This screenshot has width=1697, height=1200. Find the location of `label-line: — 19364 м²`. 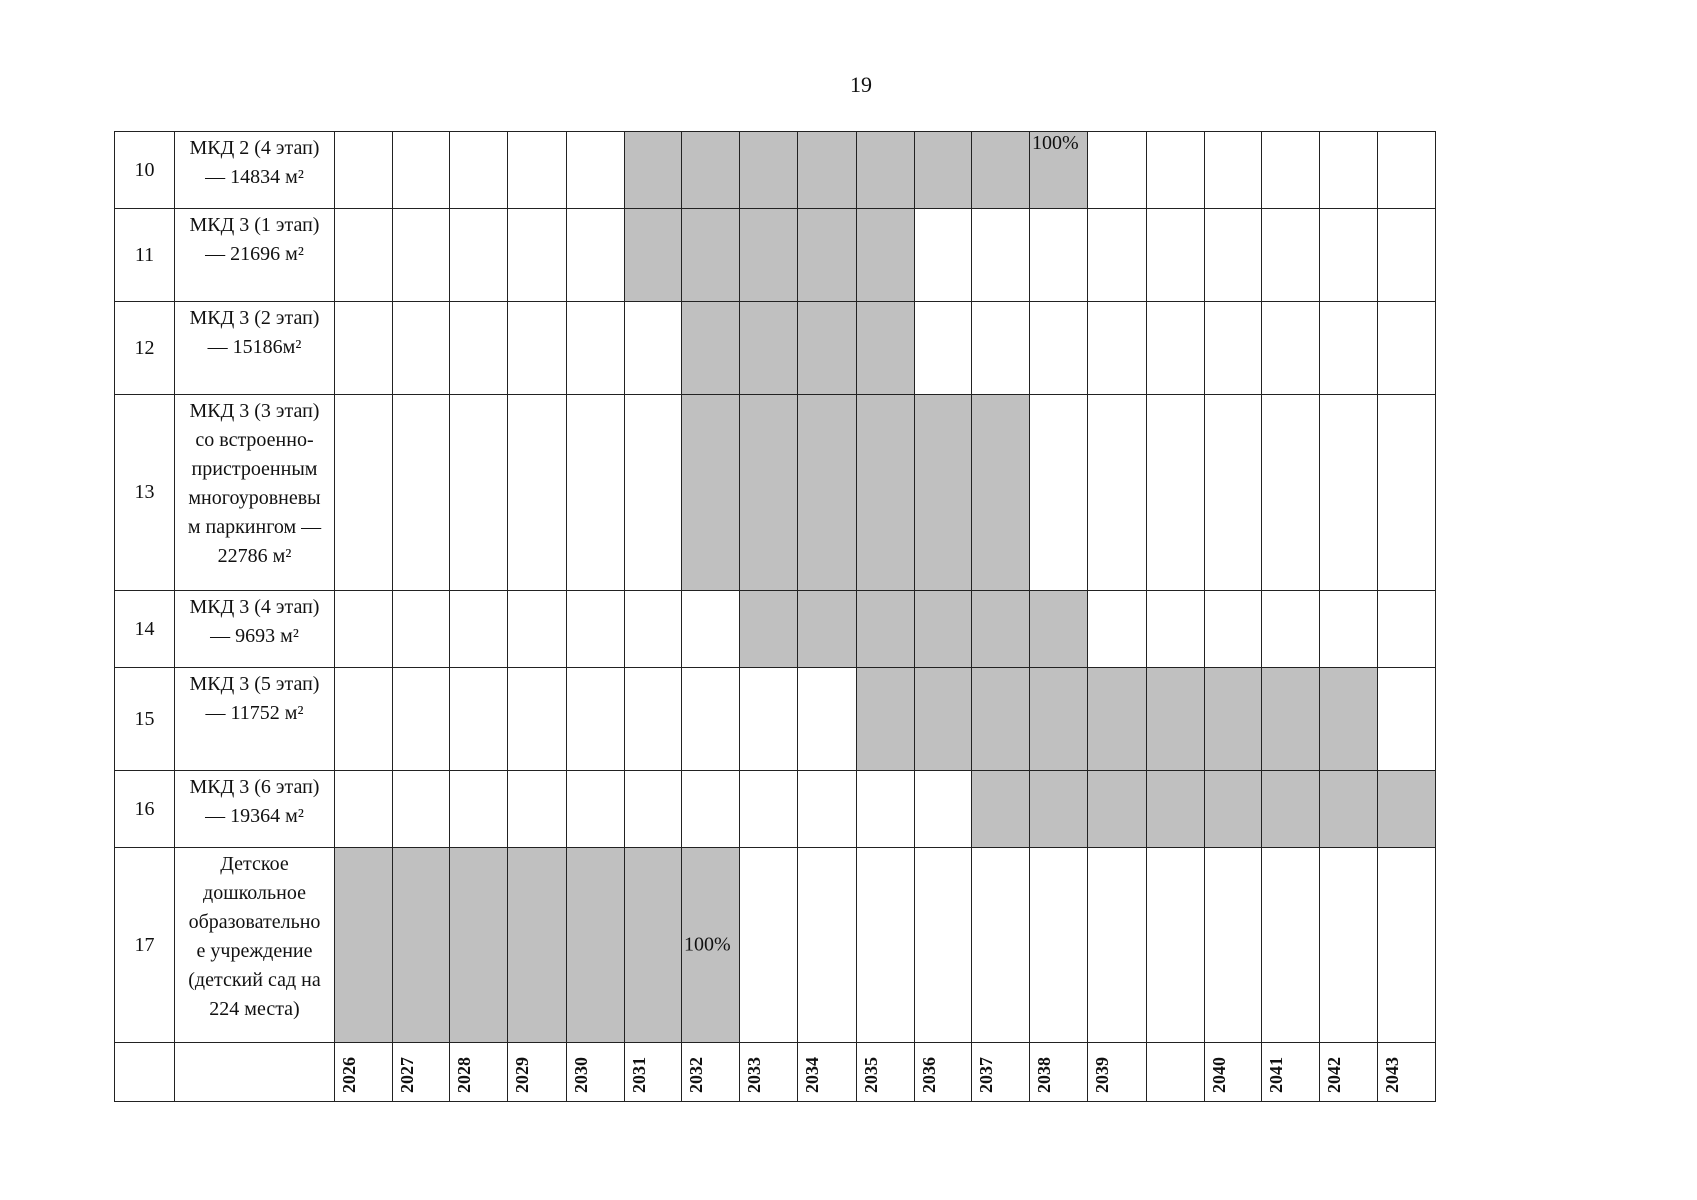

label-line: — 19364 м² is located at coordinates (254, 816).